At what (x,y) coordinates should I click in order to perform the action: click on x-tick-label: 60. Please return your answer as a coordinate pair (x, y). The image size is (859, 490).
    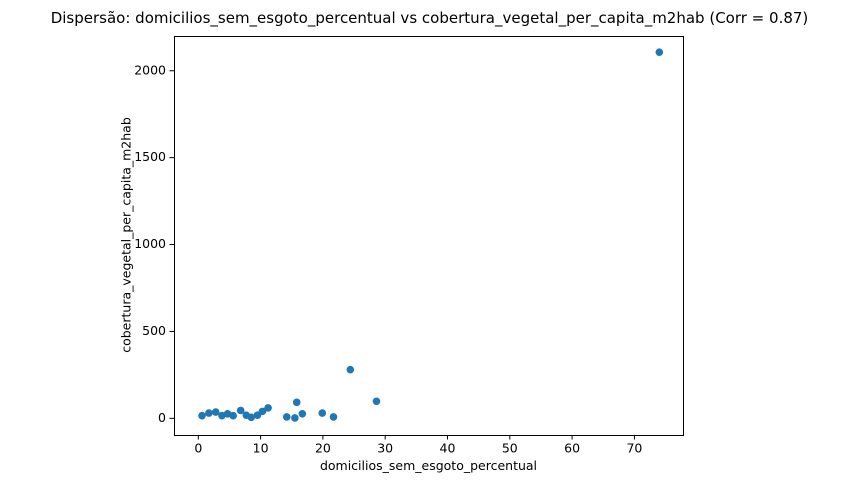
    Looking at the image, I should click on (572, 448).